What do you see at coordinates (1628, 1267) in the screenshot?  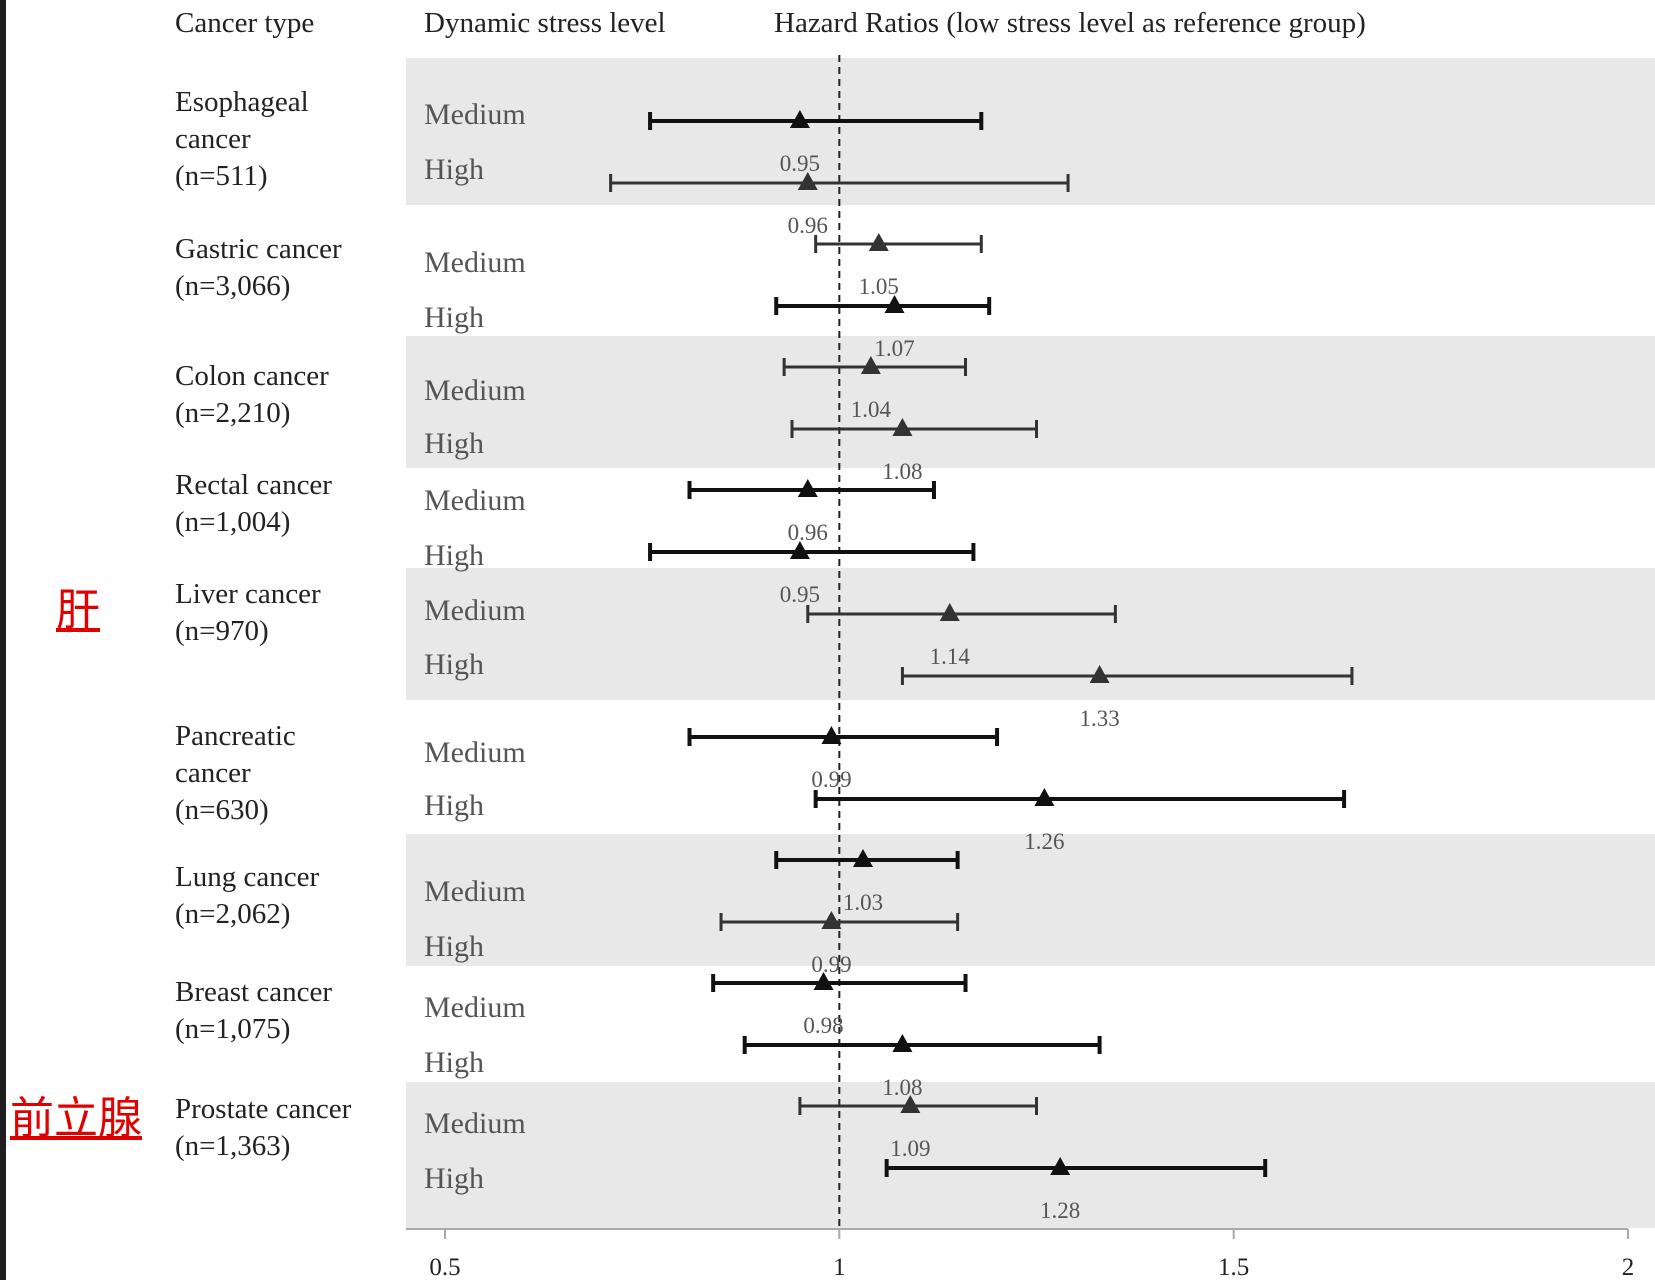 I see `x-tick-label: 2` at bounding box center [1628, 1267].